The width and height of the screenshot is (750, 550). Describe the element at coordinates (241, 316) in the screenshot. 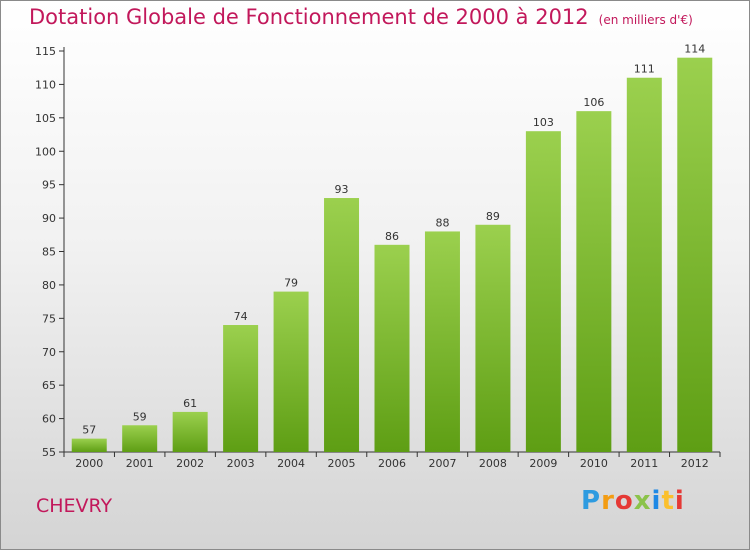

I see `bar-value-label: 74` at that location.